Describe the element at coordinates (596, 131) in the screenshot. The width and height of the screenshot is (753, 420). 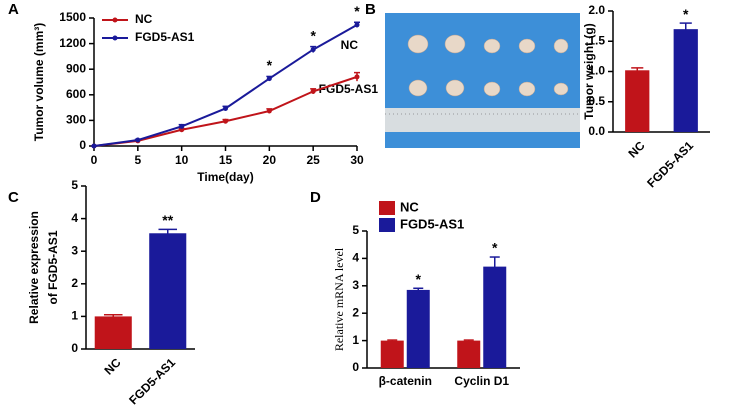
I see `y-tick-label: 0.0` at that location.